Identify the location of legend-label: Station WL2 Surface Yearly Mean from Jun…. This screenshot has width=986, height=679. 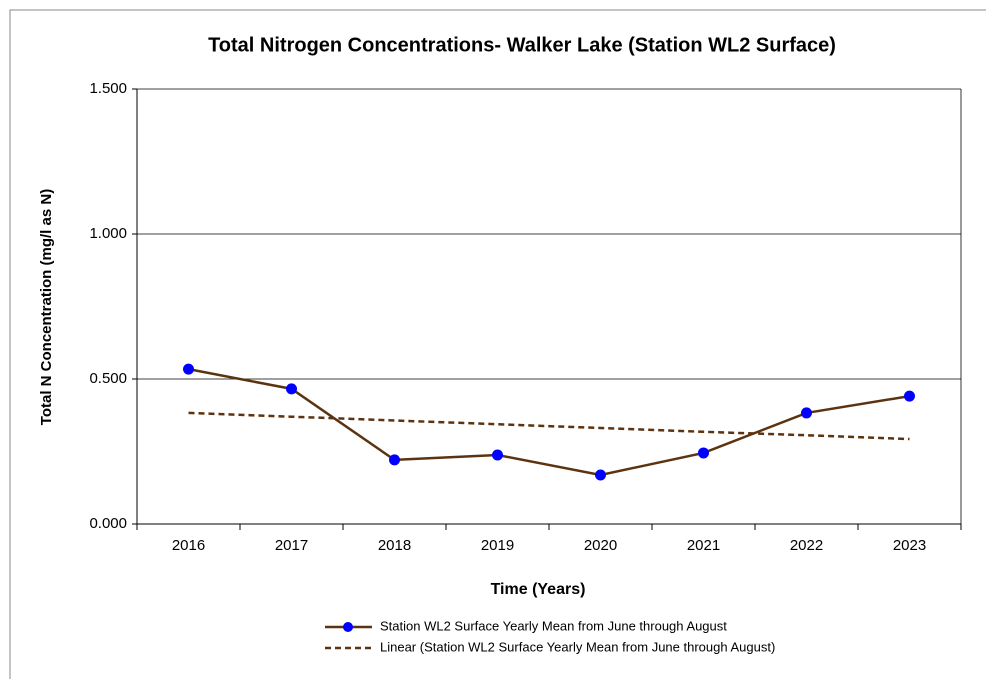
(553, 625).